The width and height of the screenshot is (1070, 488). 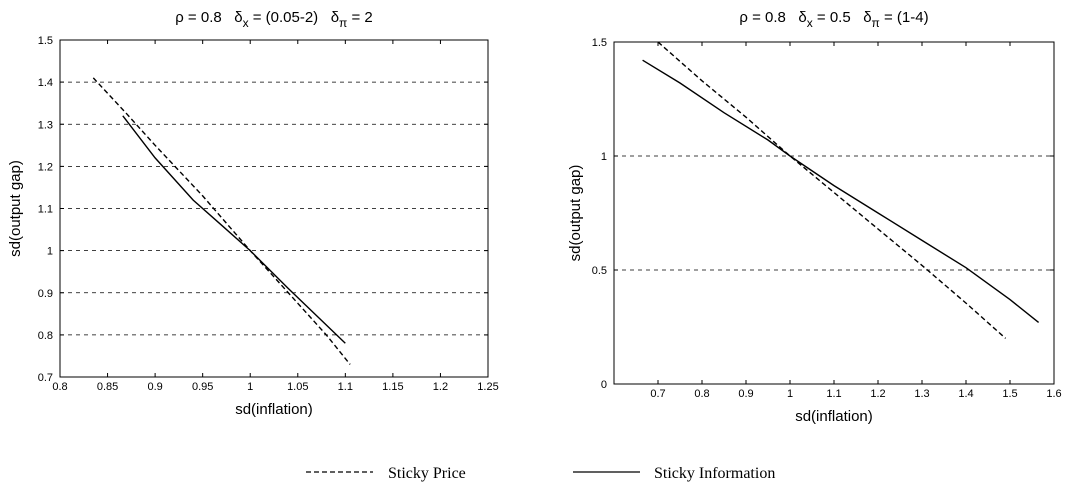 What do you see at coordinates (921, 394) in the screenshot?
I see `x-tick-label: 1.3` at bounding box center [921, 394].